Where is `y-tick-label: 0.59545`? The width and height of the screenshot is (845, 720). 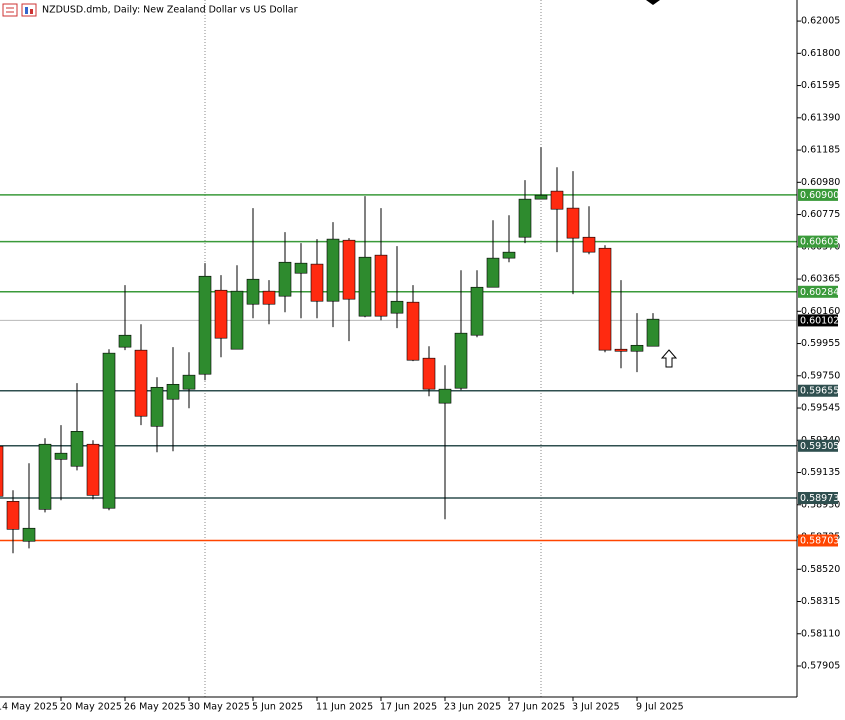
y-tick-label: 0.59545 is located at coordinates (820, 408).